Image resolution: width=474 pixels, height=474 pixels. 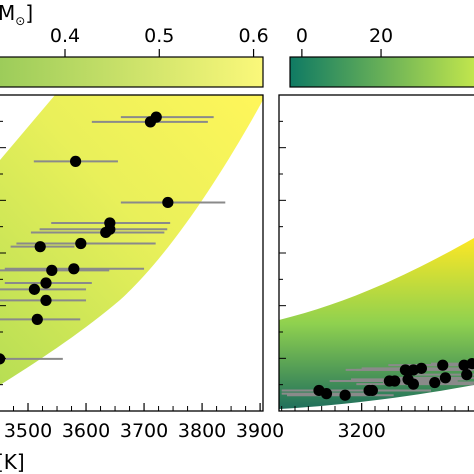 I want to click on colorbar-right-ticks: 0 20, so click(x=344, y=41).